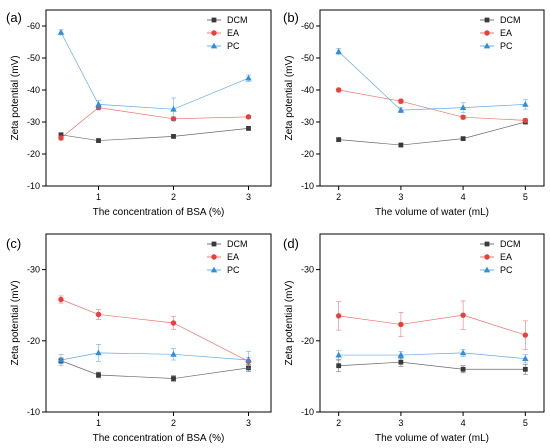 This screenshot has height=448, width=550. What do you see at coordinates (307, 26) in the screenshot?
I see `y-tick-label: -60` at bounding box center [307, 26].